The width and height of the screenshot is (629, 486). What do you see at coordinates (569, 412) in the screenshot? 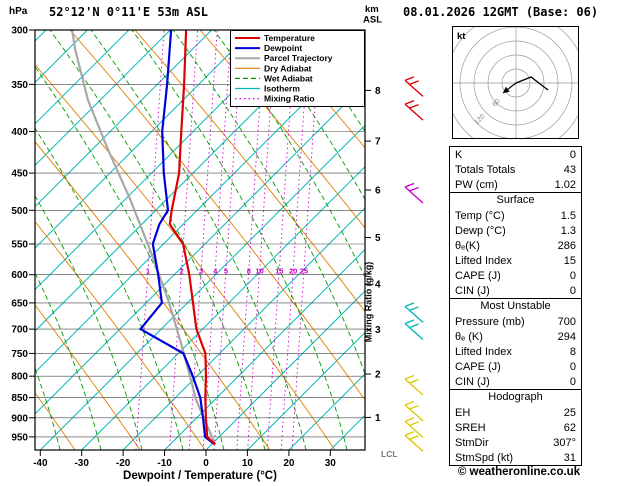
I see `stat-value: 25` at bounding box center [569, 412].